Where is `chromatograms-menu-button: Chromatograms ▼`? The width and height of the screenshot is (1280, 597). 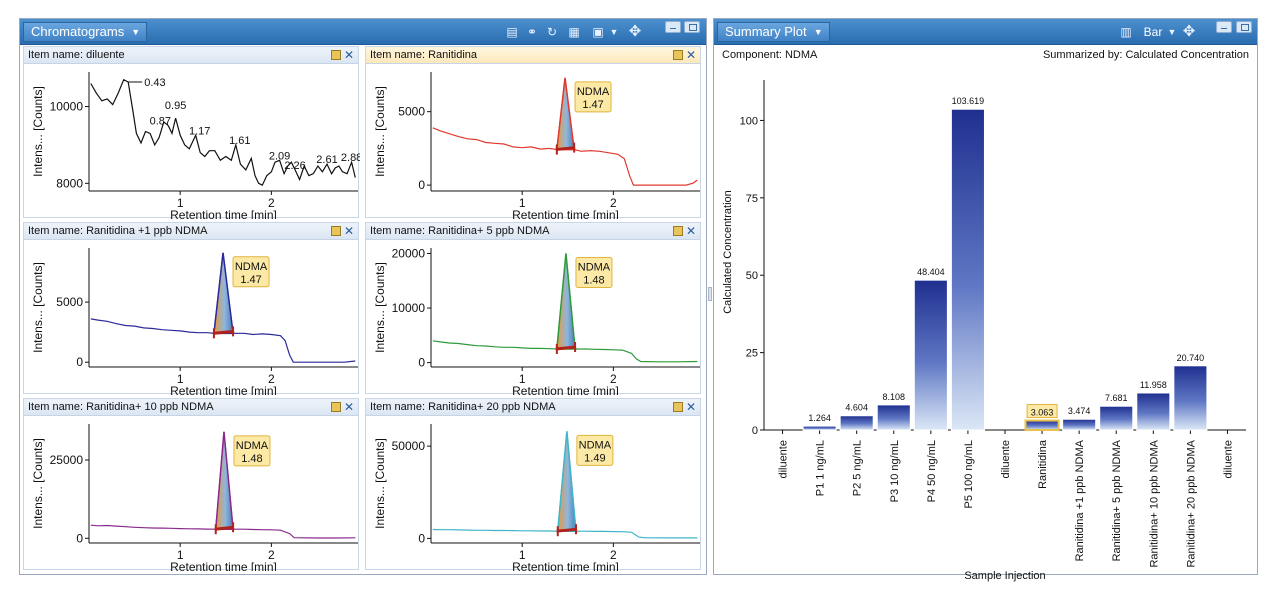 chromatograms-menu-button: Chromatograms ▼ is located at coordinates (85, 32).